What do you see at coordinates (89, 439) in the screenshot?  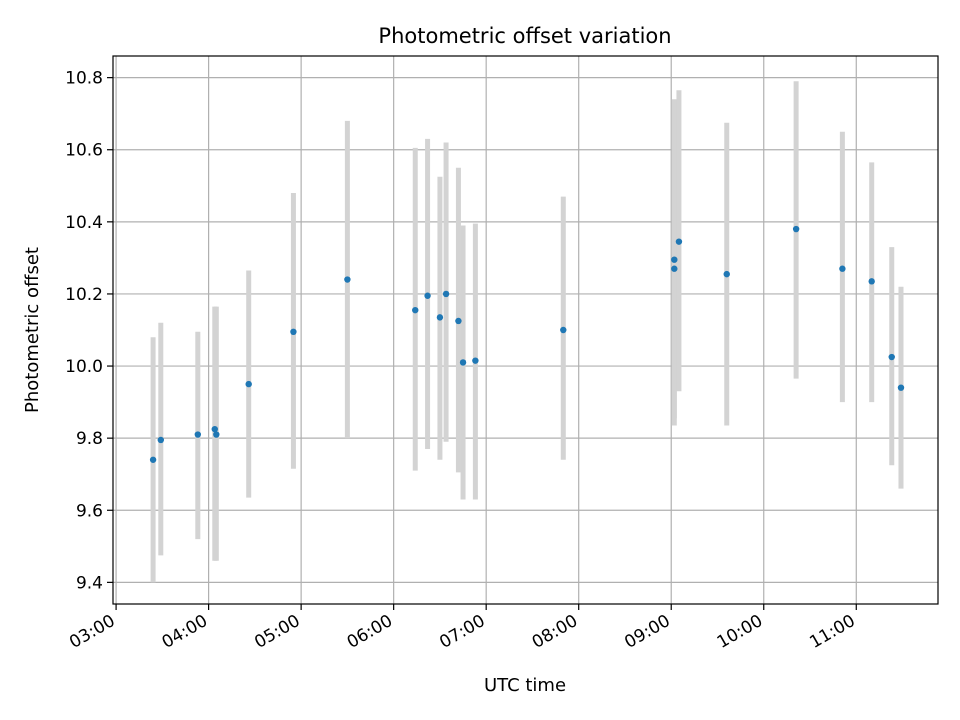 I see `y-tick-label: 9.8` at bounding box center [89, 439].